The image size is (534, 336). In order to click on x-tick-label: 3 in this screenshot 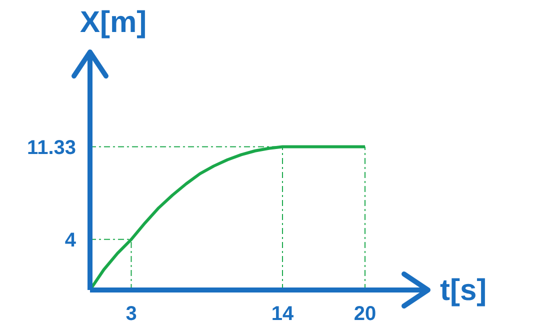, I will do `click(131, 314)`.